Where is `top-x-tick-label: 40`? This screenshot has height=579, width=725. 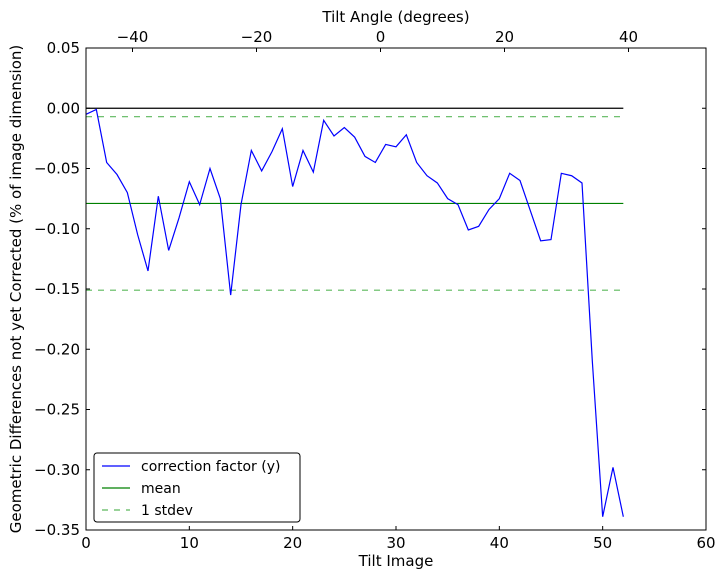
top-x-tick-label: 40 is located at coordinates (628, 37).